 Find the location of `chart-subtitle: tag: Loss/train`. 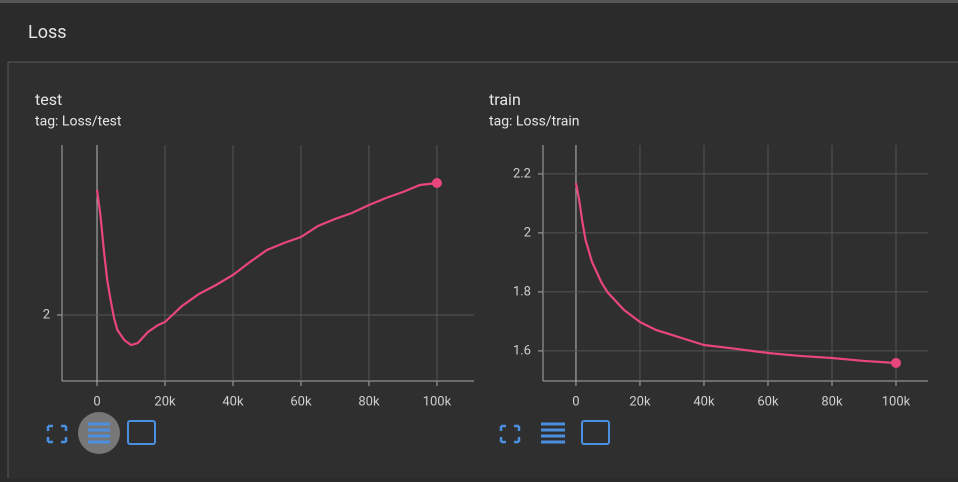

chart-subtitle: tag: Loss/train is located at coordinates (534, 122).